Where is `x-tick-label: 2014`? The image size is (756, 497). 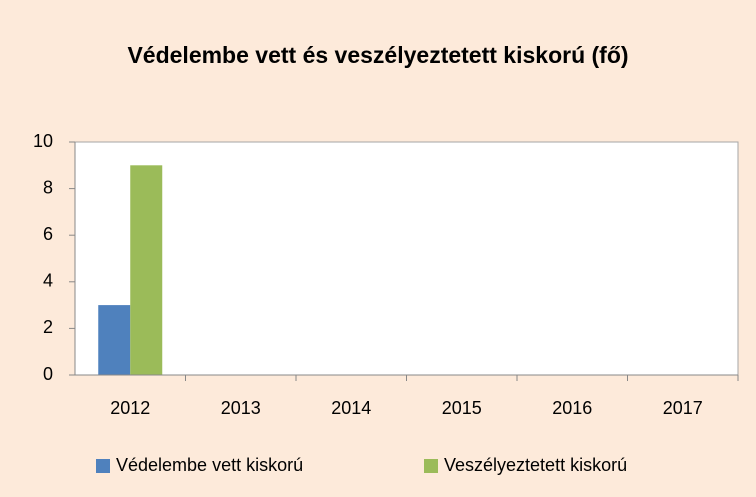 x-tick-label: 2014 is located at coordinates (351, 408).